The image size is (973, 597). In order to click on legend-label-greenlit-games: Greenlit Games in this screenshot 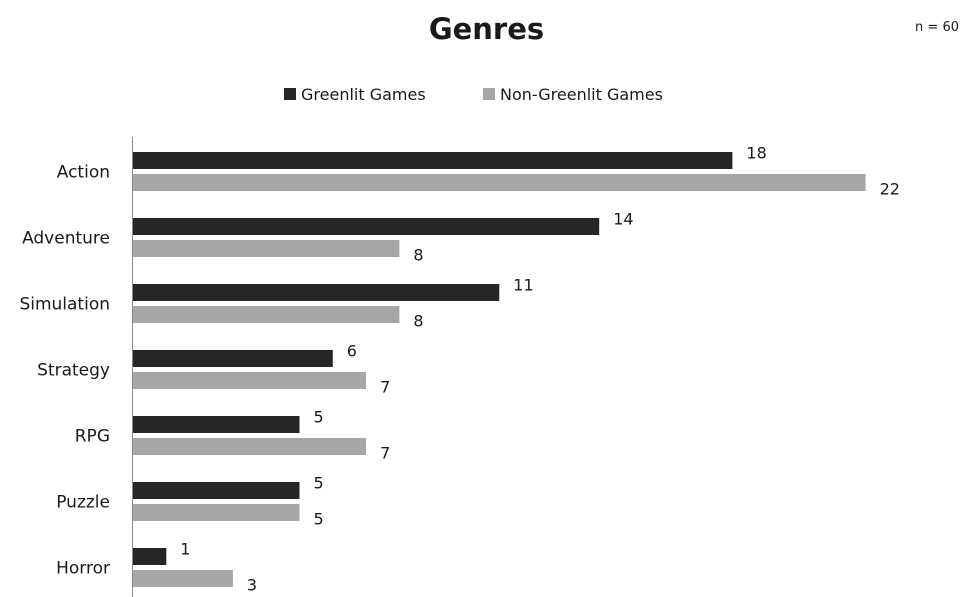, I will do `click(363, 94)`.